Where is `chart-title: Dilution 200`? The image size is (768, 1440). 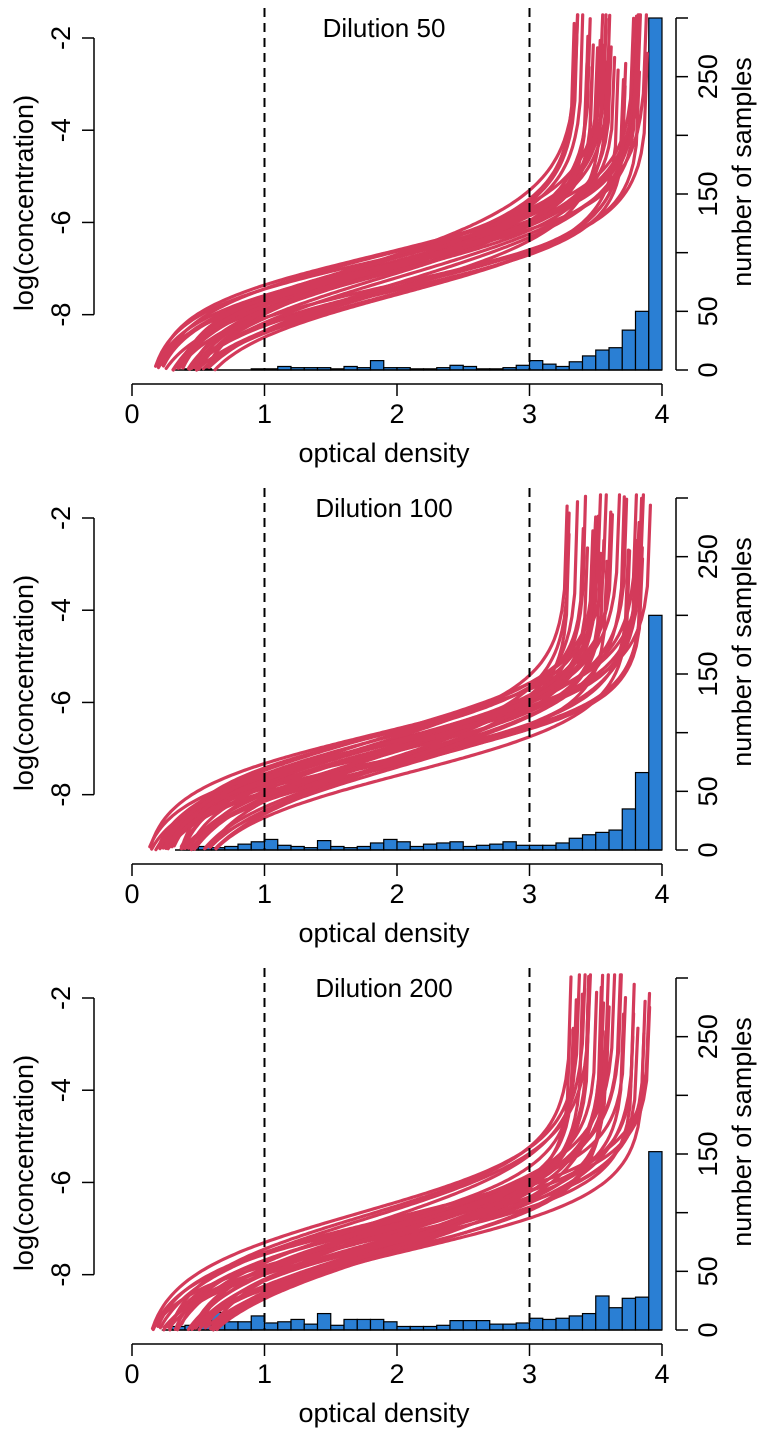 chart-title: Dilution 200 is located at coordinates (383, 988).